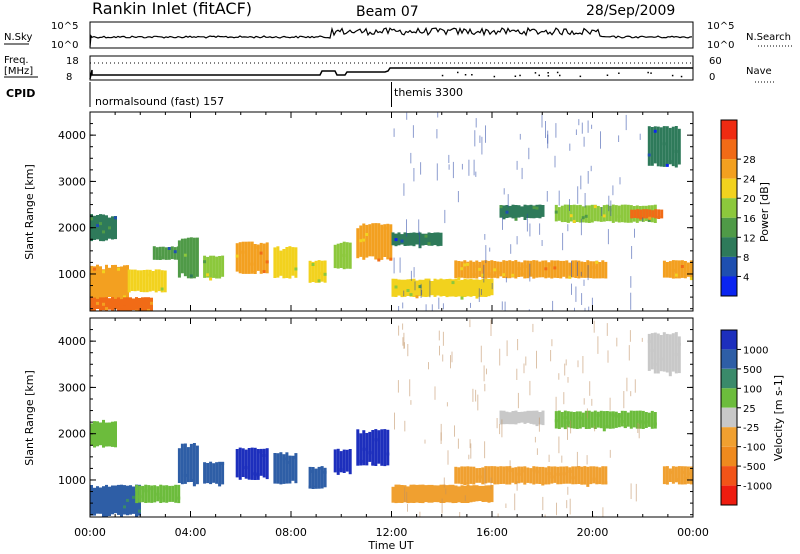 This screenshot has height=554, width=800. I want to click on freq-left-tick-bottom: 8, so click(69, 77).